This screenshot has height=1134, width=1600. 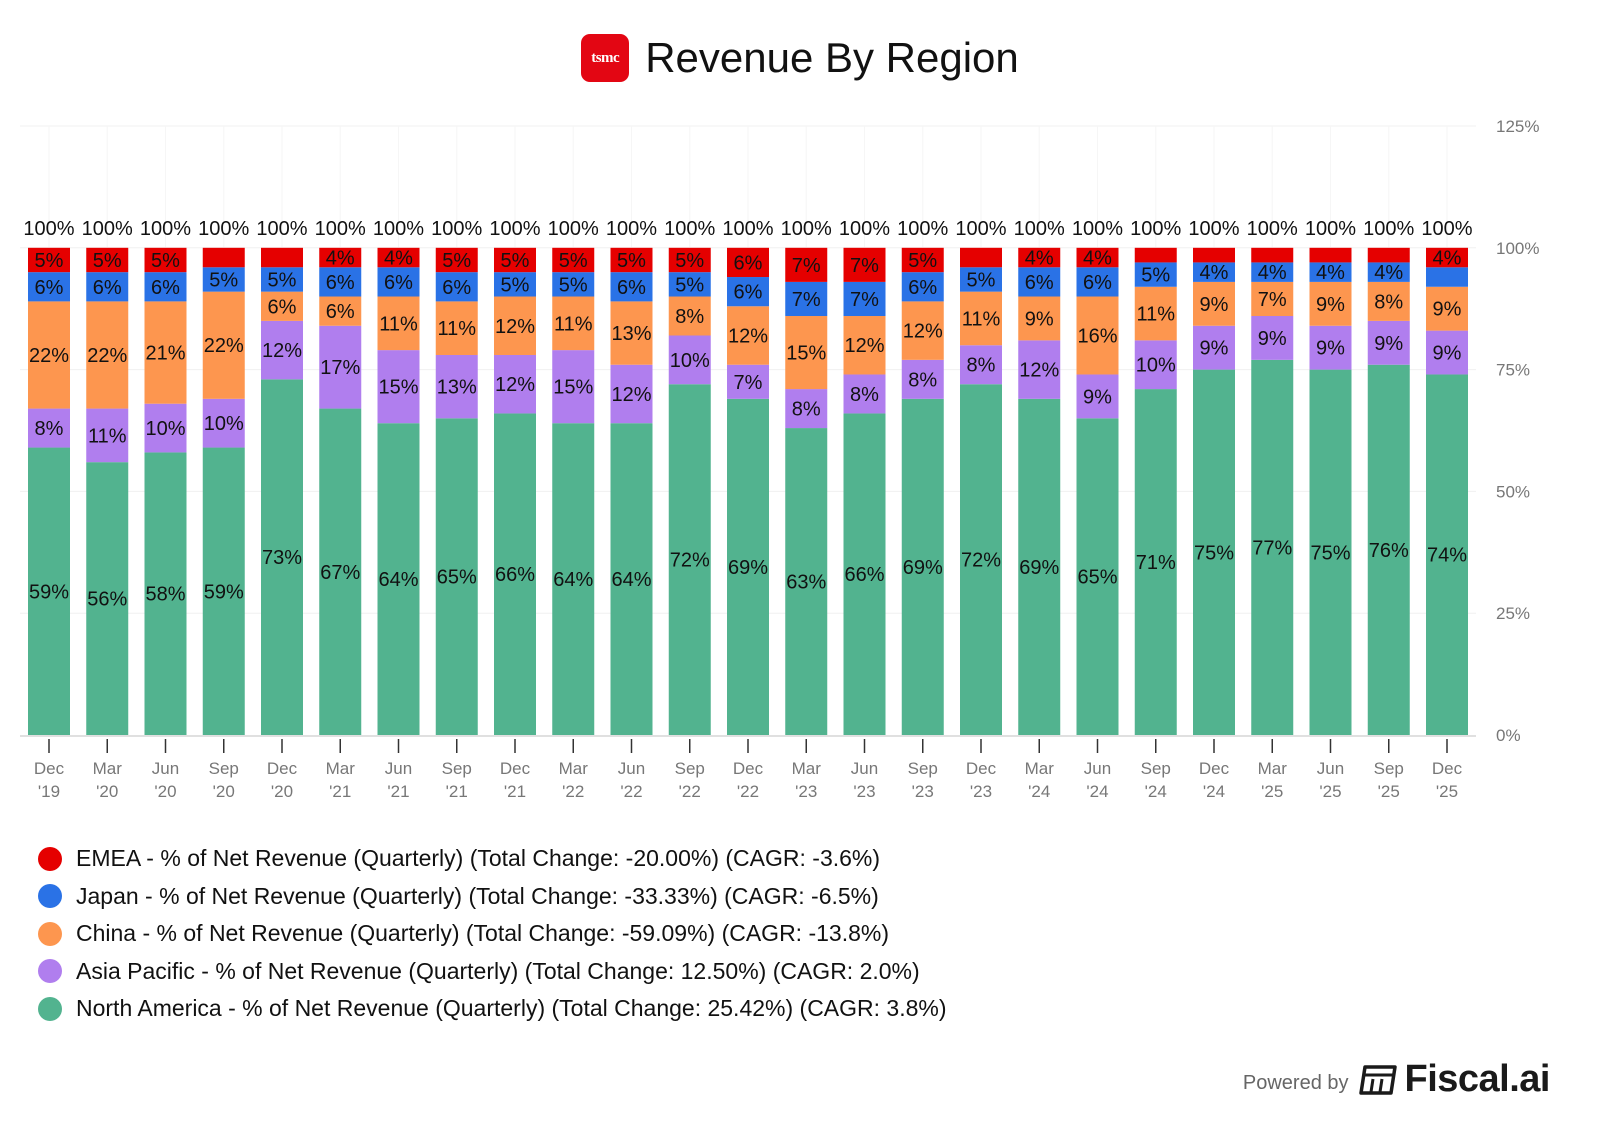 I want to click on tsmc-logo: tsmc, so click(x=605, y=58).